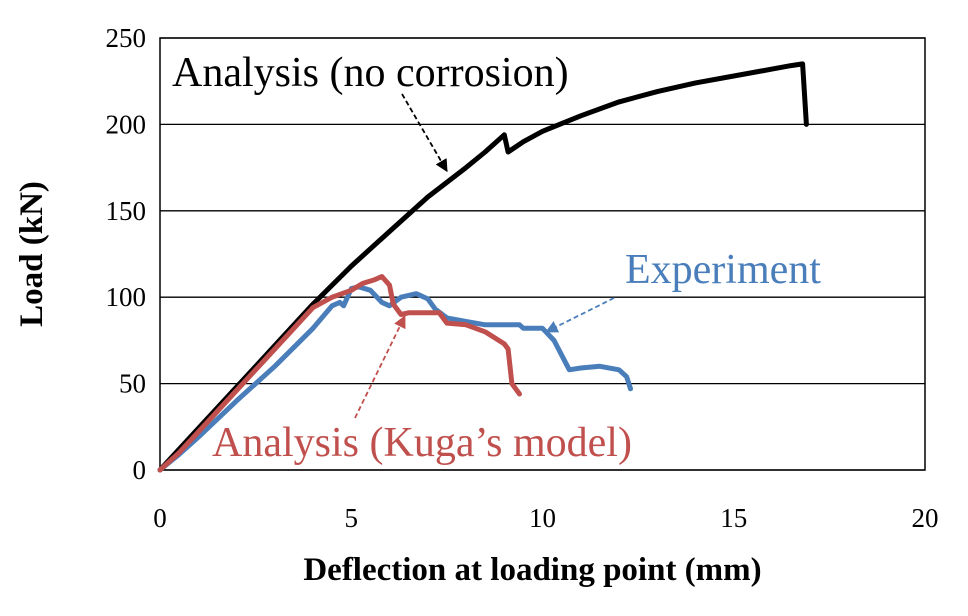  What do you see at coordinates (140, 470) in the screenshot?
I see `y-tick-label: 0` at bounding box center [140, 470].